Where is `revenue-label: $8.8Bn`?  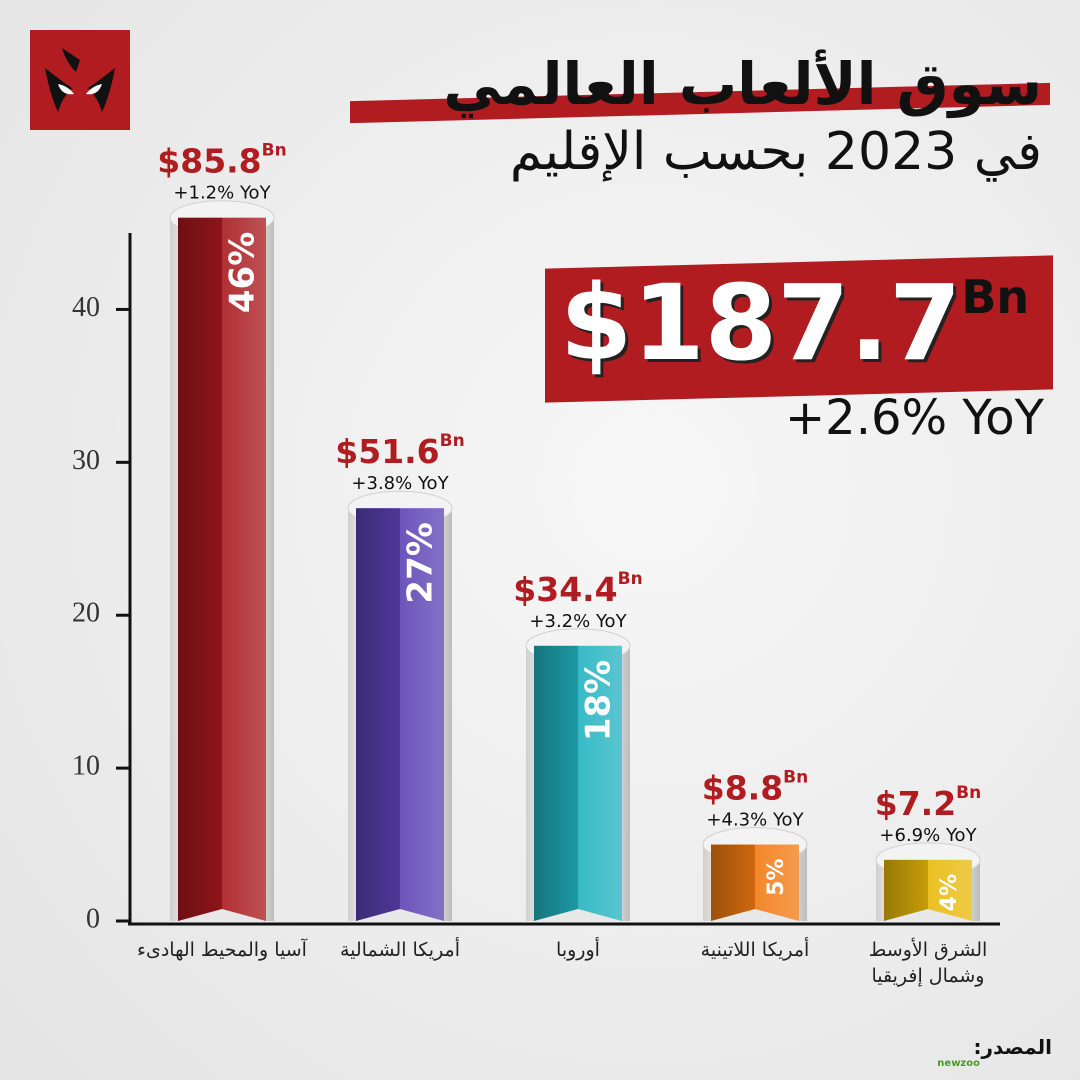 revenue-label: $8.8Bn is located at coordinates (755, 788).